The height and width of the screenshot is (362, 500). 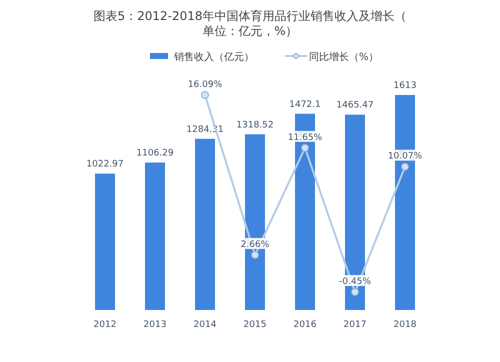 I want to click on data-label: 1318.52, so click(x=255, y=125).